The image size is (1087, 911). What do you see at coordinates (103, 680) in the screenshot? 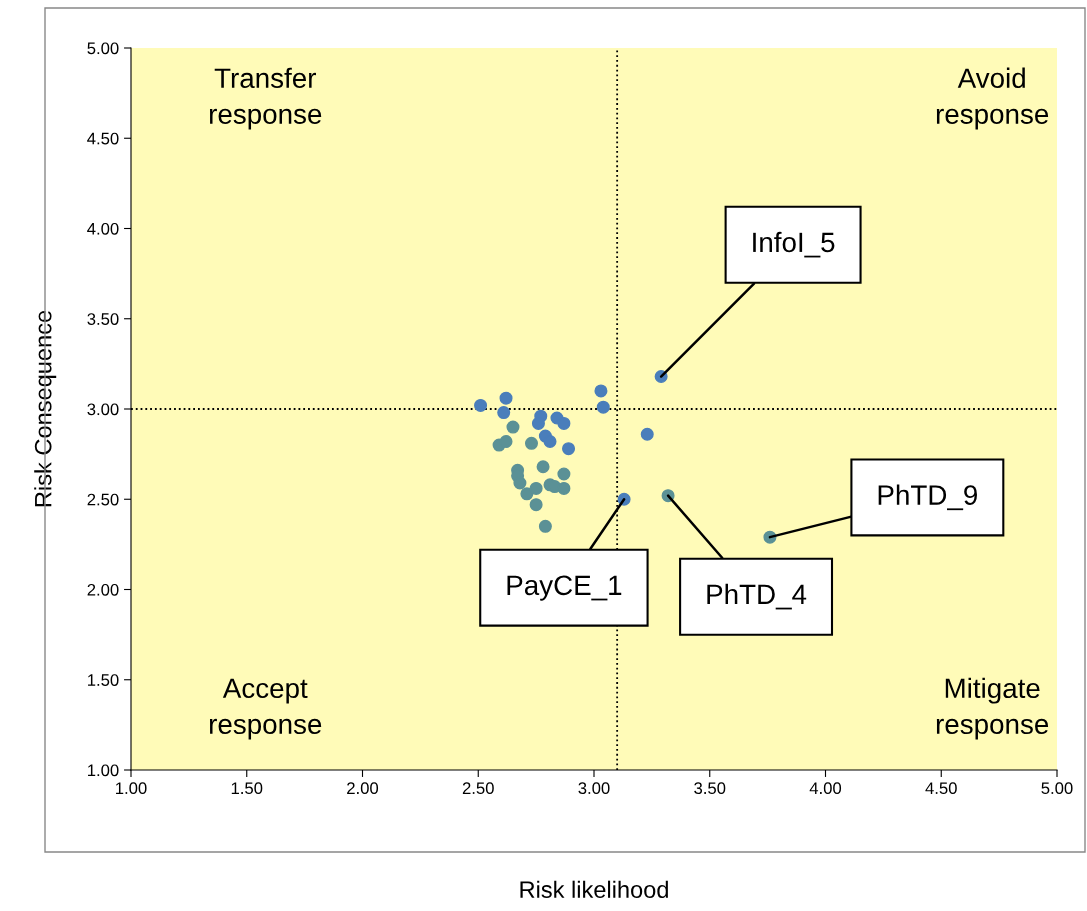
I see `y-tick-label: 1.50` at bounding box center [103, 680].